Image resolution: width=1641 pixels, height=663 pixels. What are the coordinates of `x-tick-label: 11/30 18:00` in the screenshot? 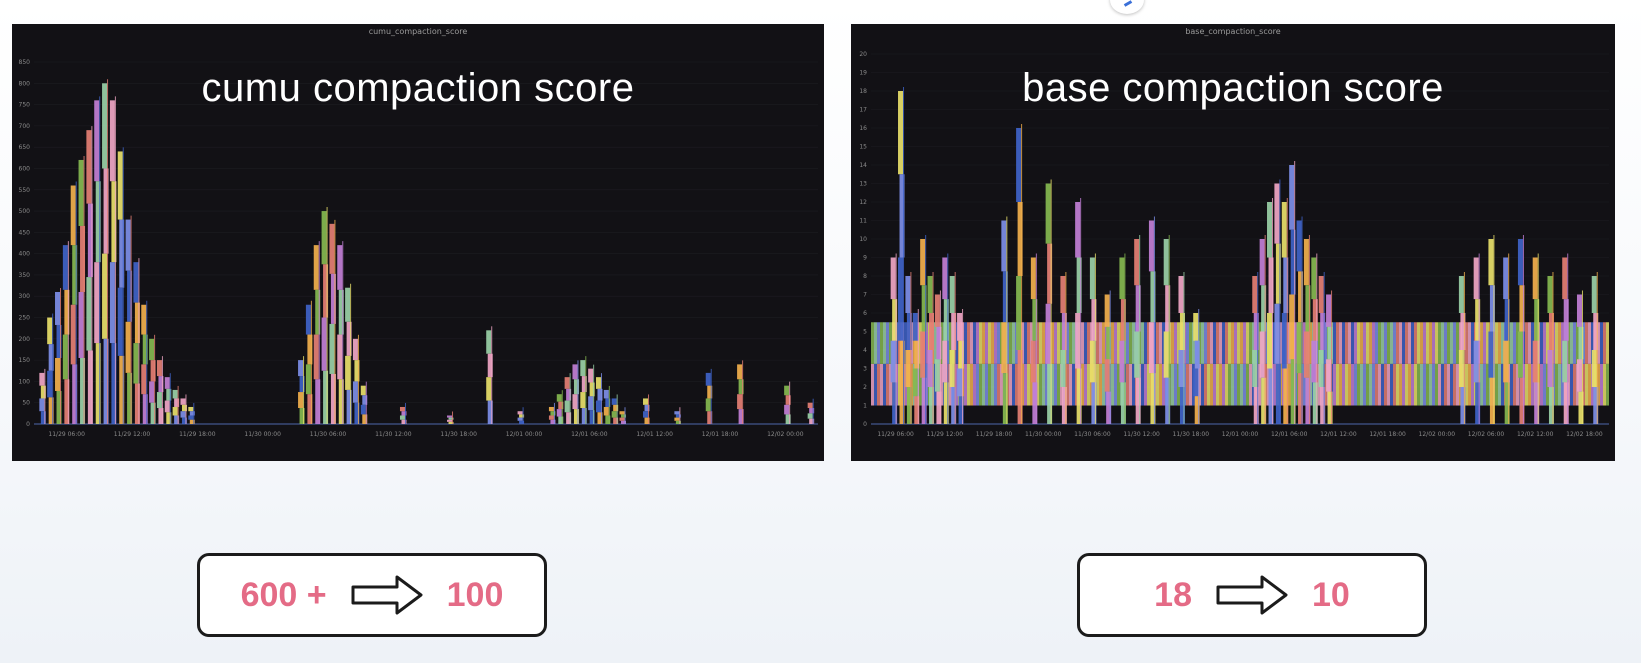 It's located at (1191, 434).